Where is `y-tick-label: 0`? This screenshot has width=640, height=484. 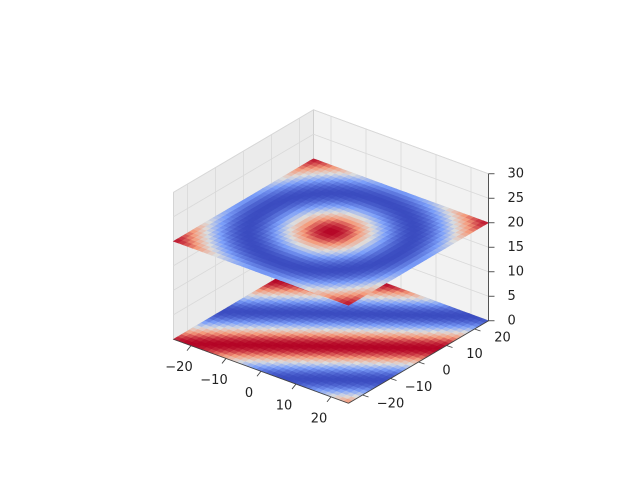 y-tick-label: 0 is located at coordinates (446, 371).